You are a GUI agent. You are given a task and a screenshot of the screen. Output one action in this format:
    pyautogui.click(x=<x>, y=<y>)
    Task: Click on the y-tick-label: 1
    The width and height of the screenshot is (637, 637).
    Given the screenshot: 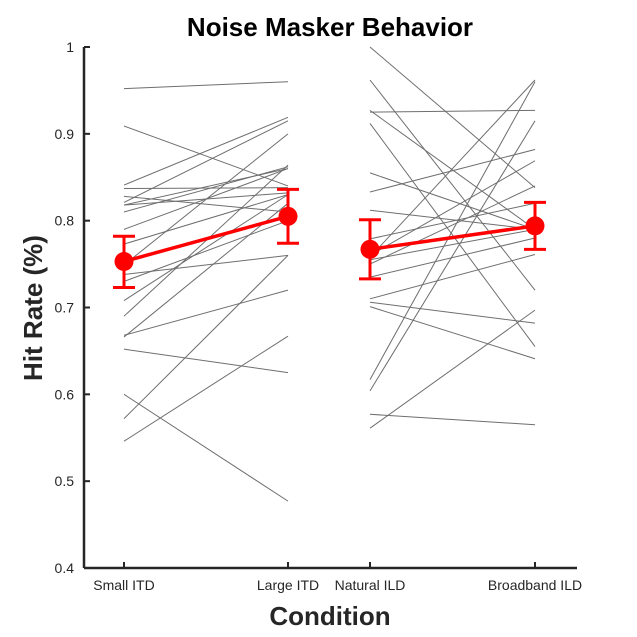 What is the action you would take?
    pyautogui.click(x=70, y=47)
    